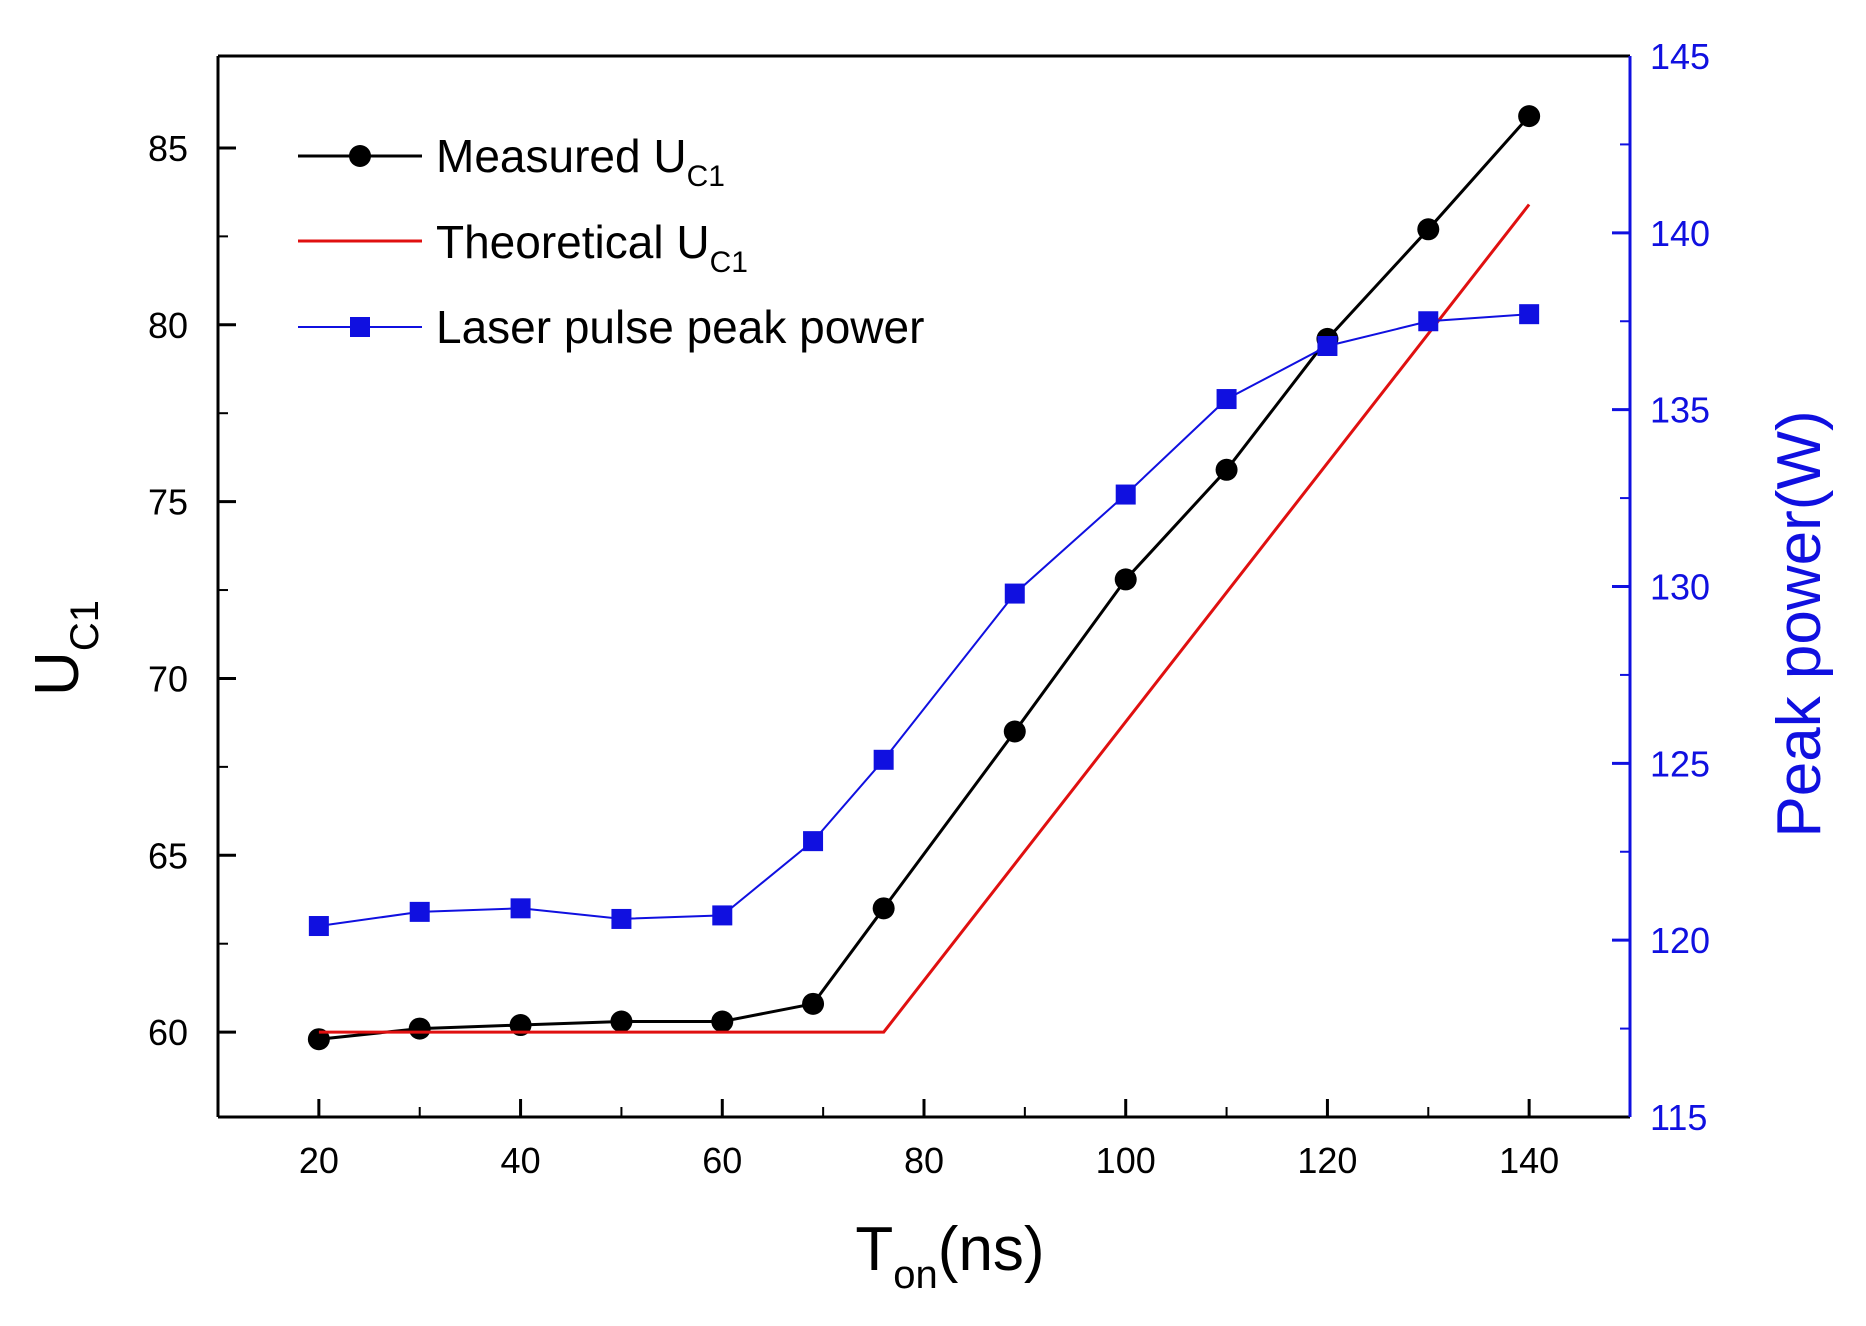  What do you see at coordinates (521, 1160) in the screenshot?
I see `x-tick-label: 40` at bounding box center [521, 1160].